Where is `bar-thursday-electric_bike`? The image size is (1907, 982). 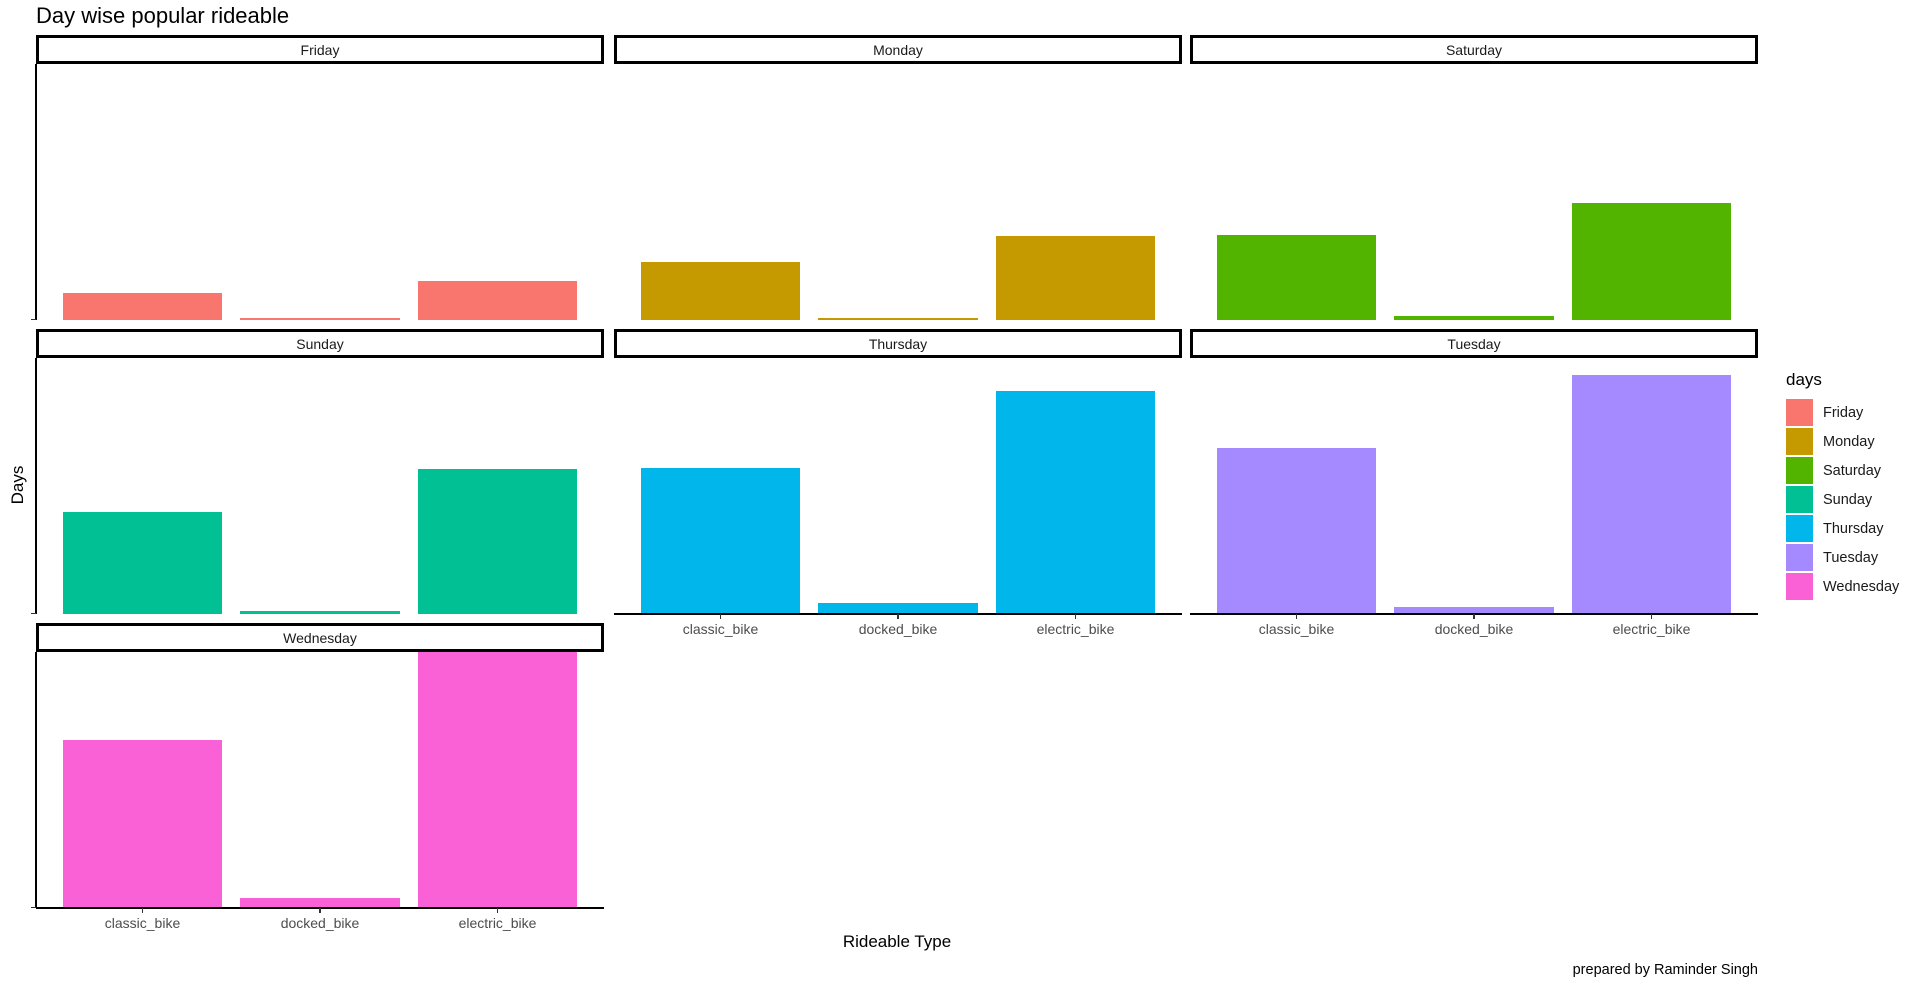 bar-thursday-electric_bike is located at coordinates (1075, 502).